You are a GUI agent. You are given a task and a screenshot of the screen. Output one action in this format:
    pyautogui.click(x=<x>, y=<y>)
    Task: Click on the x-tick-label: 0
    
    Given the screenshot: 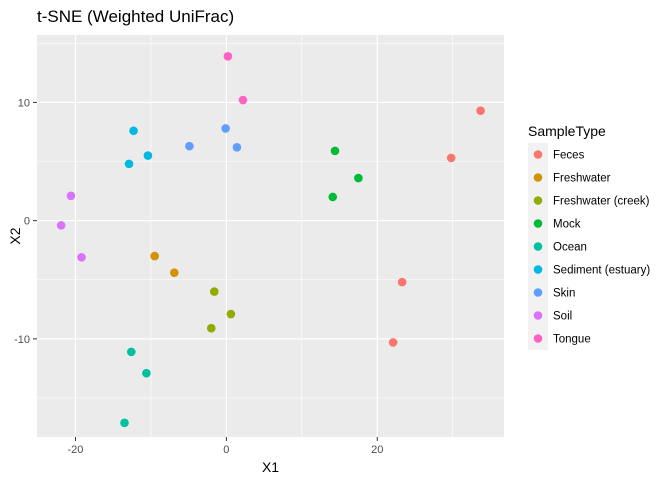 What is the action you would take?
    pyautogui.click(x=226, y=450)
    